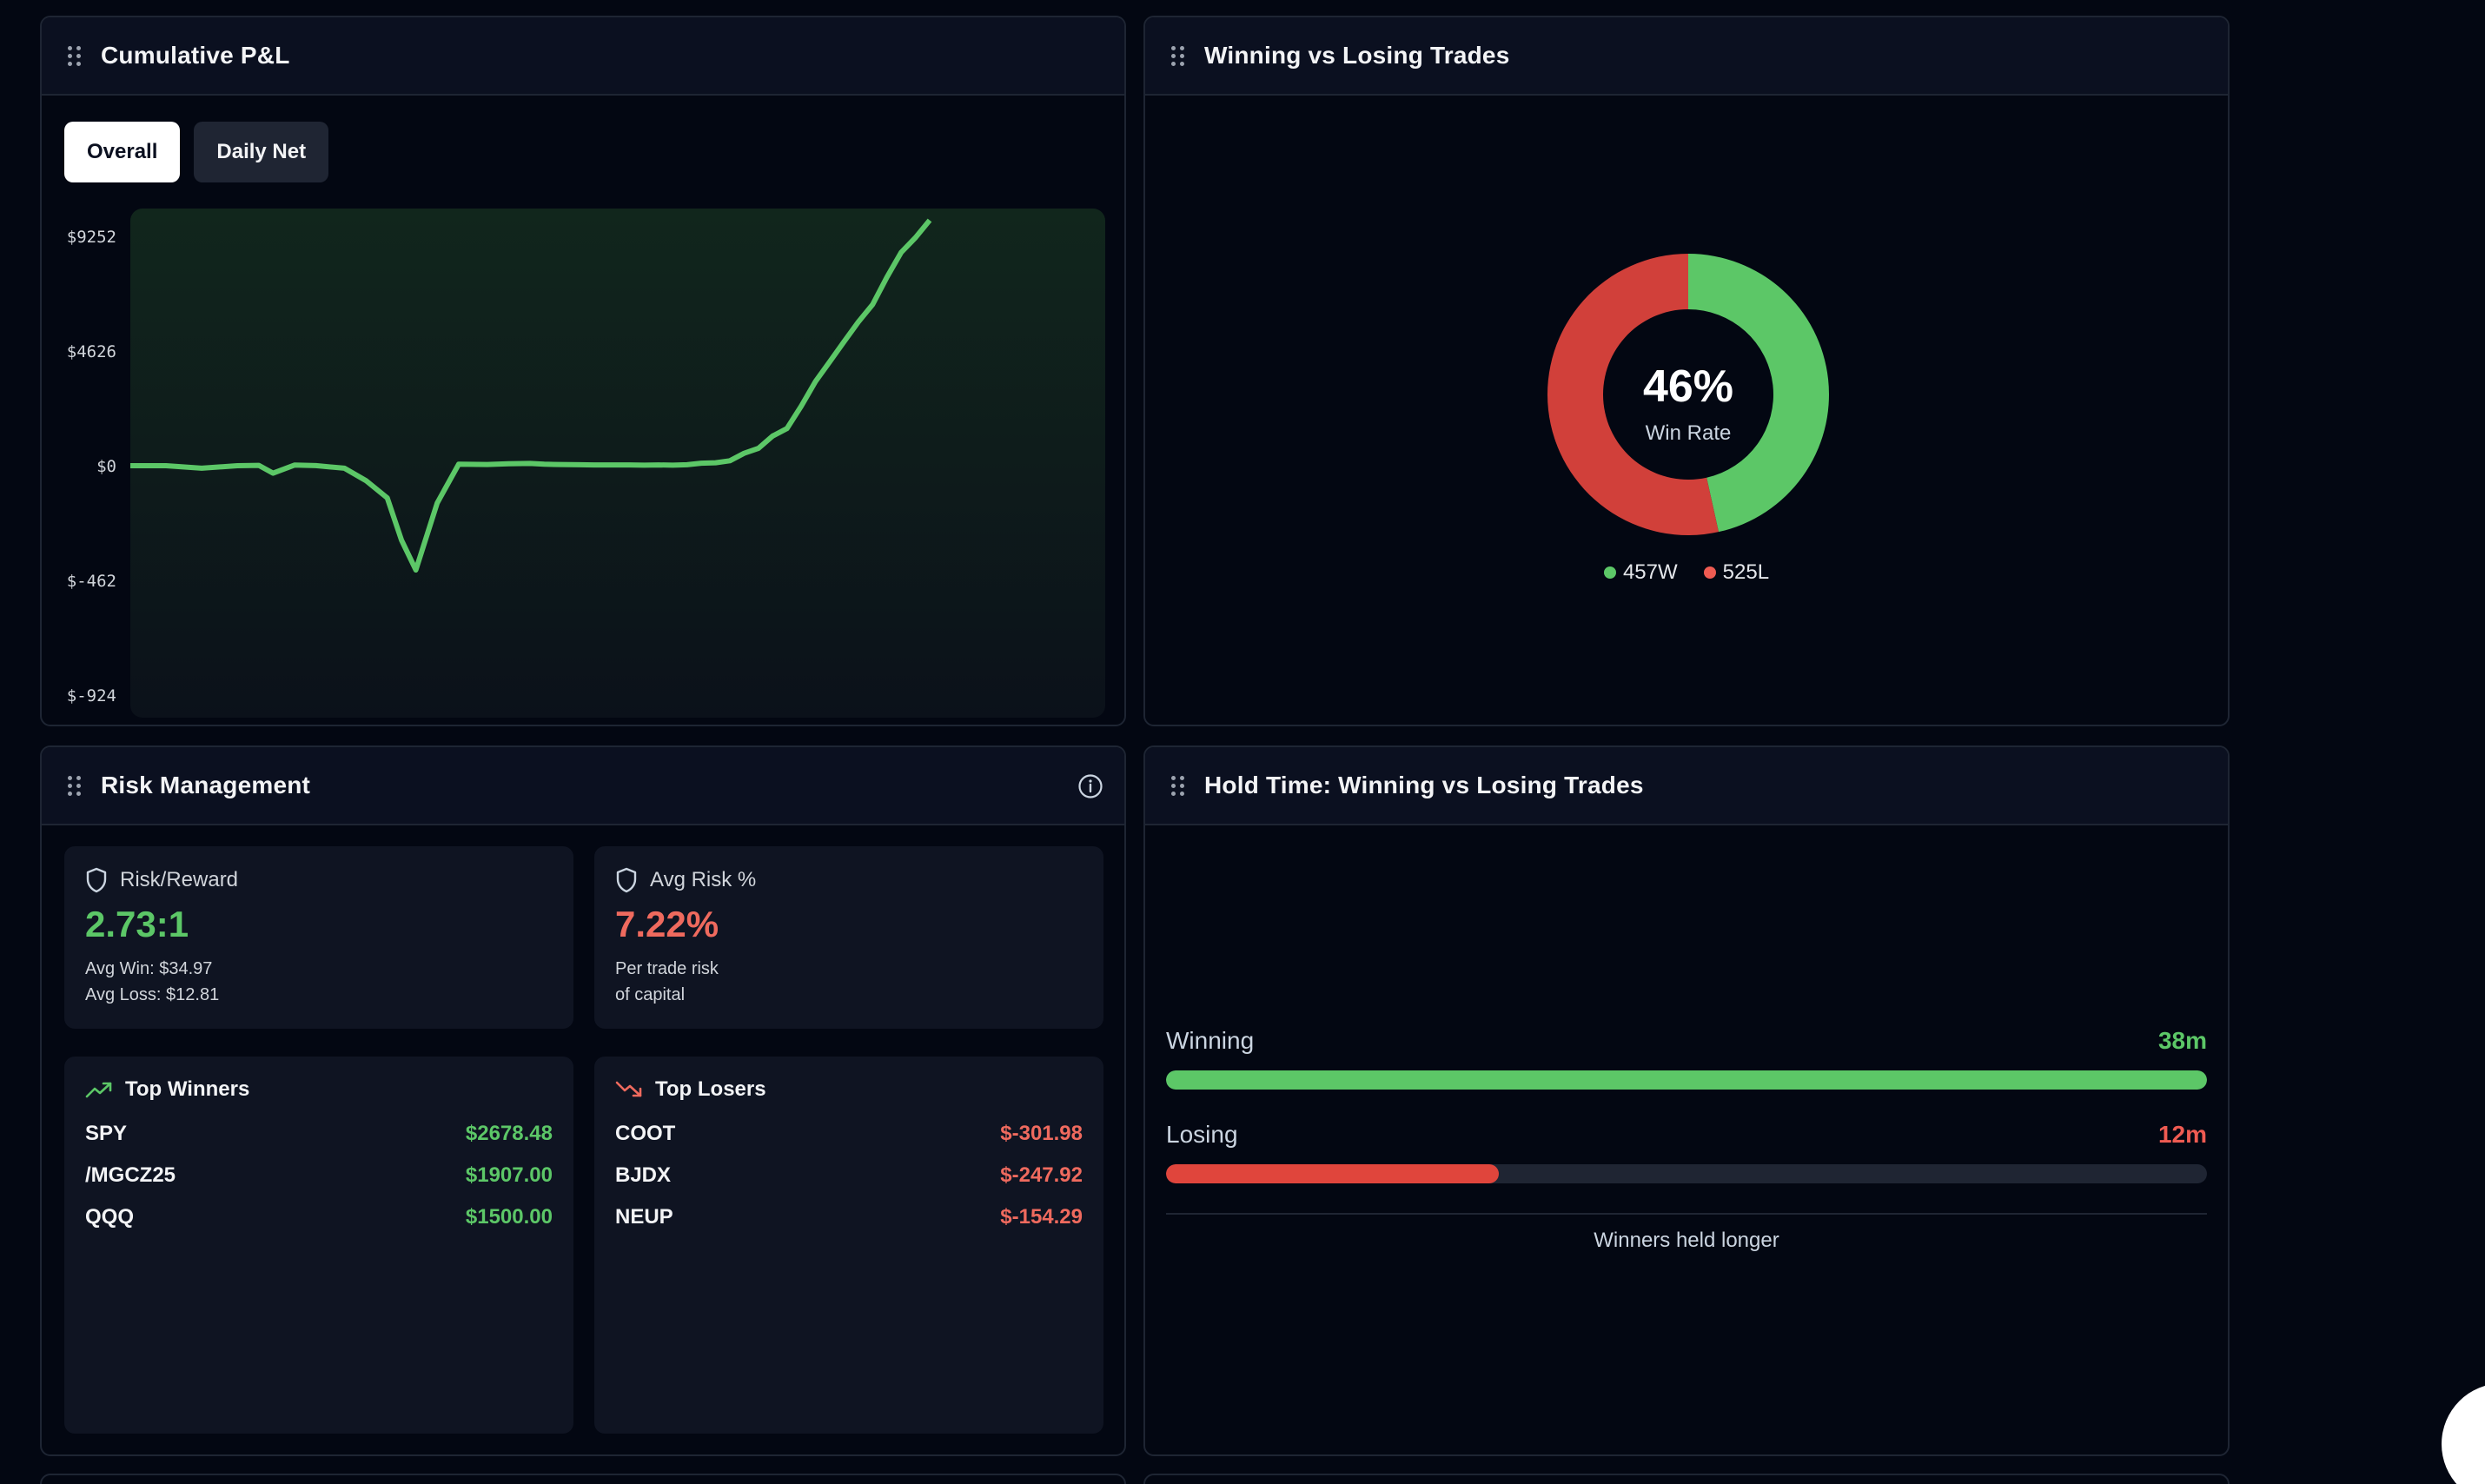  What do you see at coordinates (1688, 386) in the screenshot?
I see `win-rate-value: 46%` at bounding box center [1688, 386].